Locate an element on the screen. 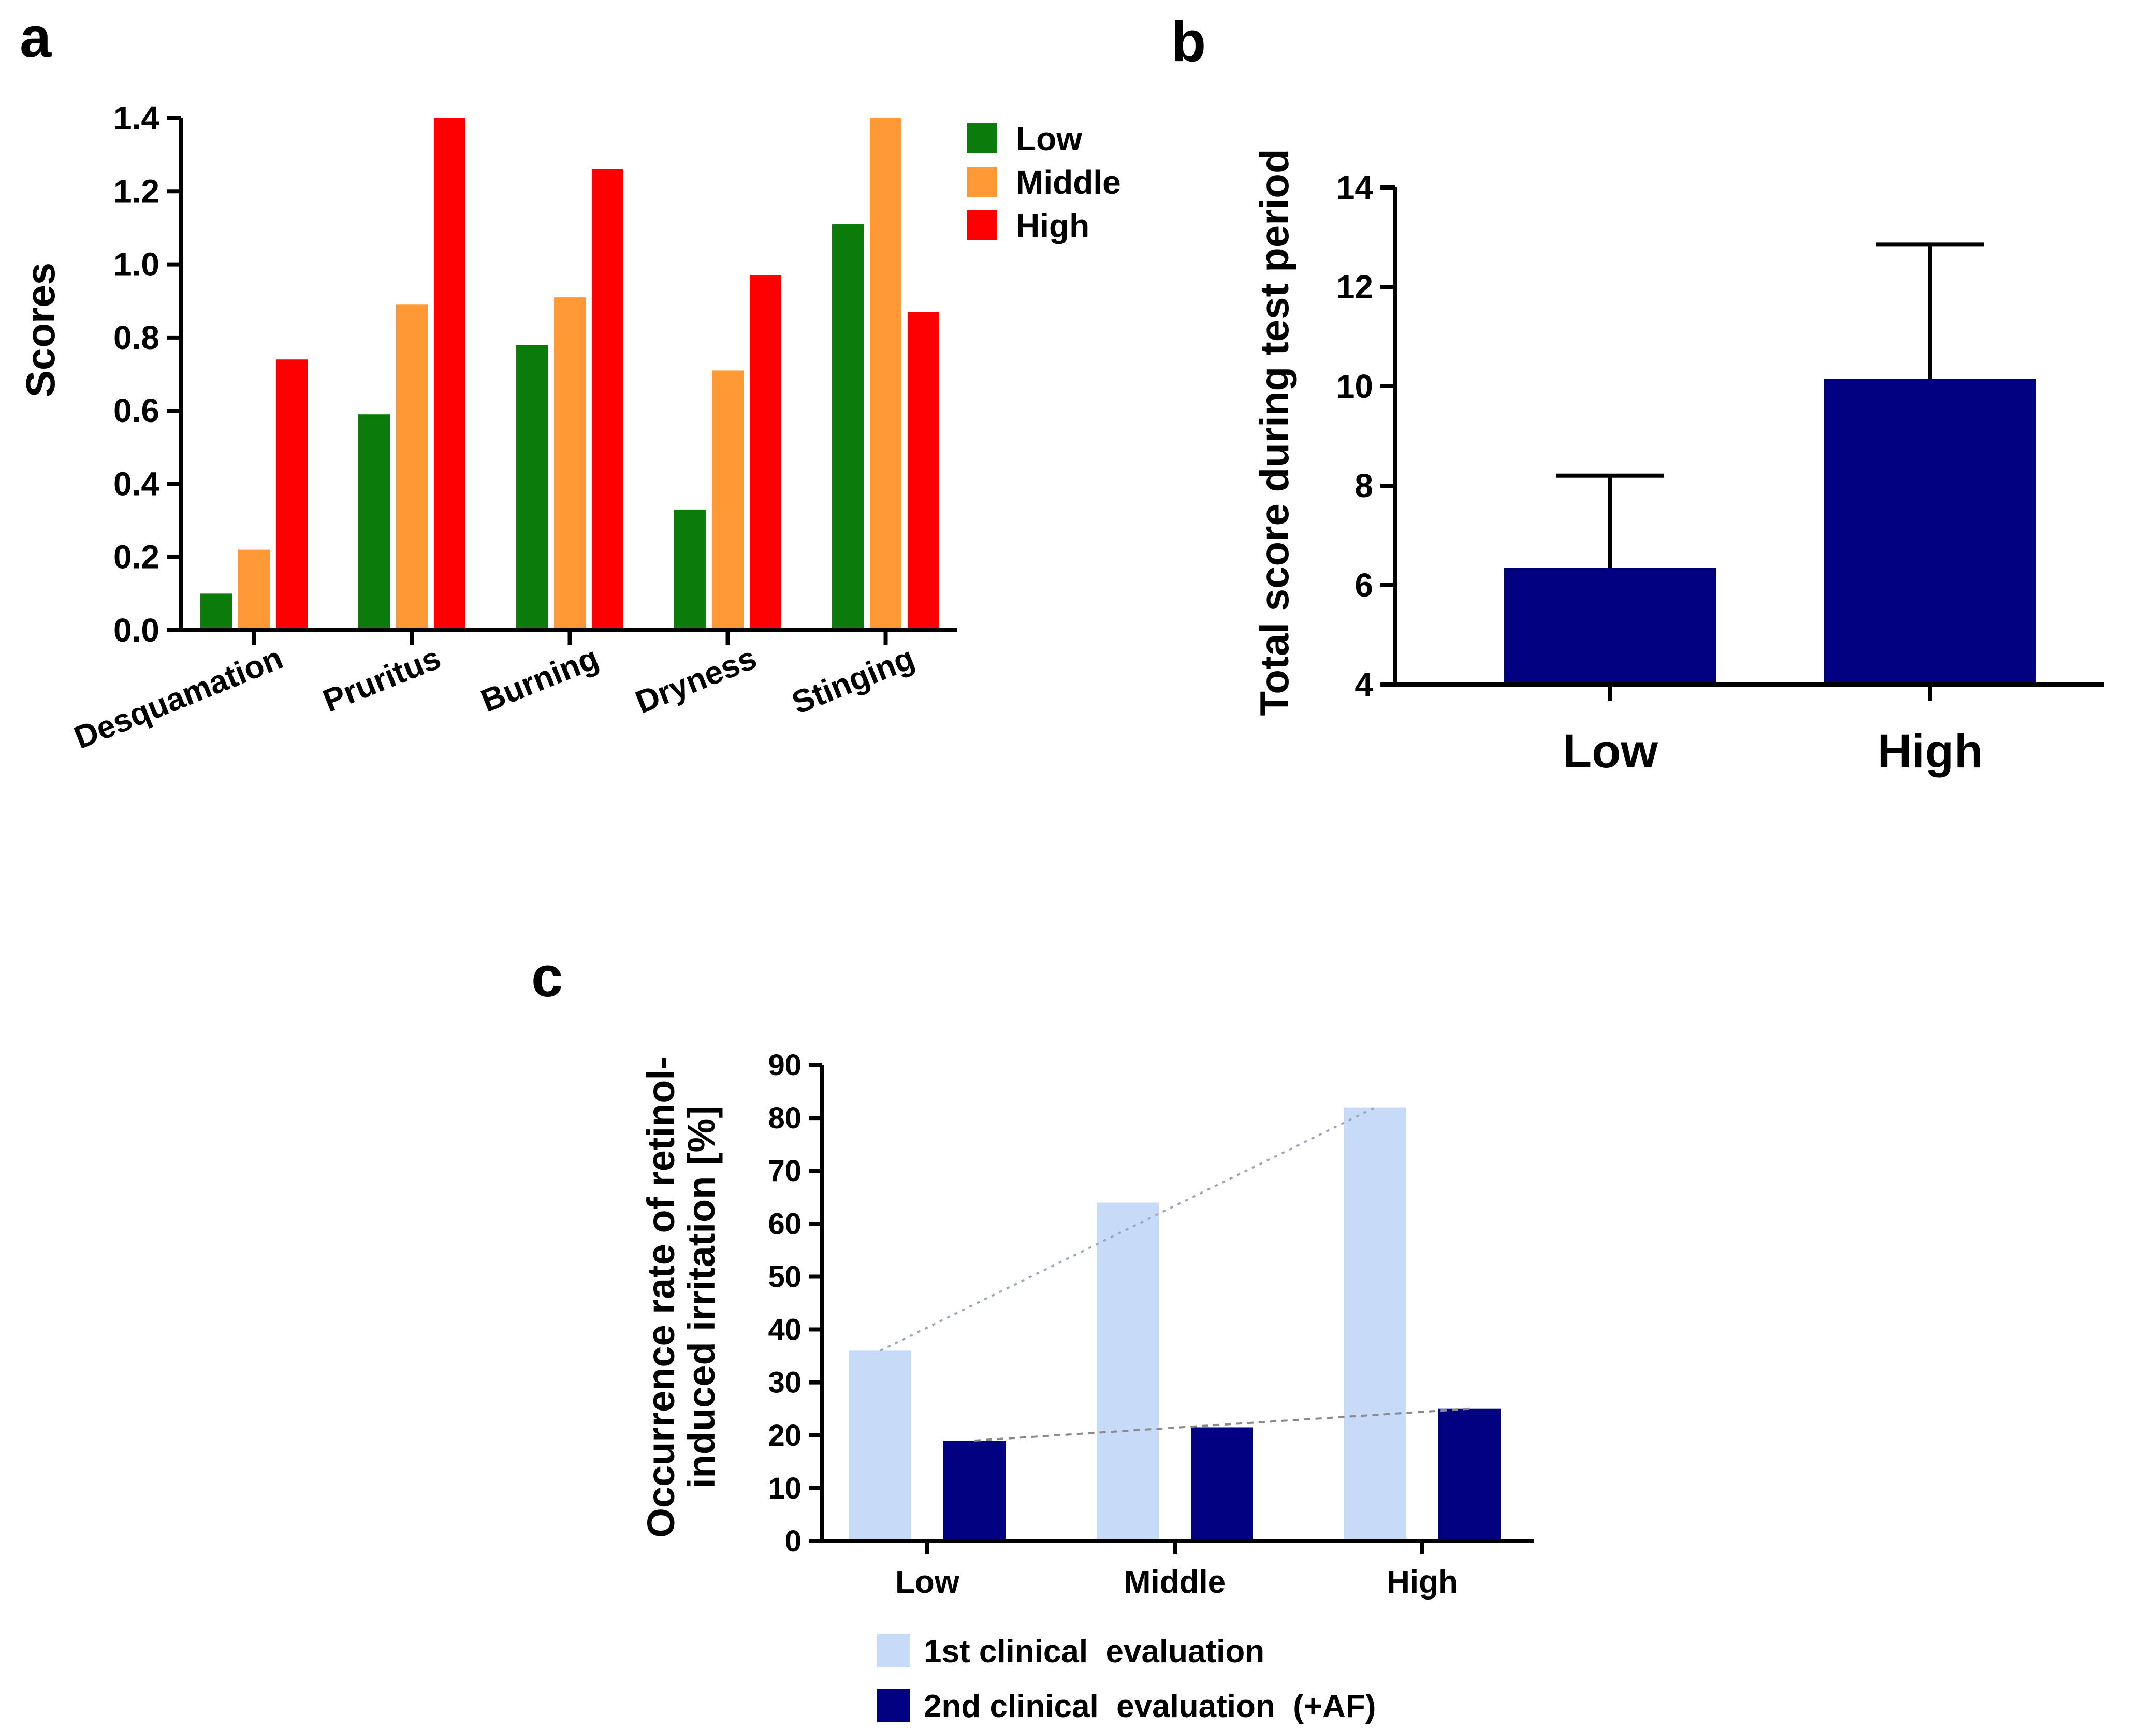  legend-swatch-high is located at coordinates (982, 225).